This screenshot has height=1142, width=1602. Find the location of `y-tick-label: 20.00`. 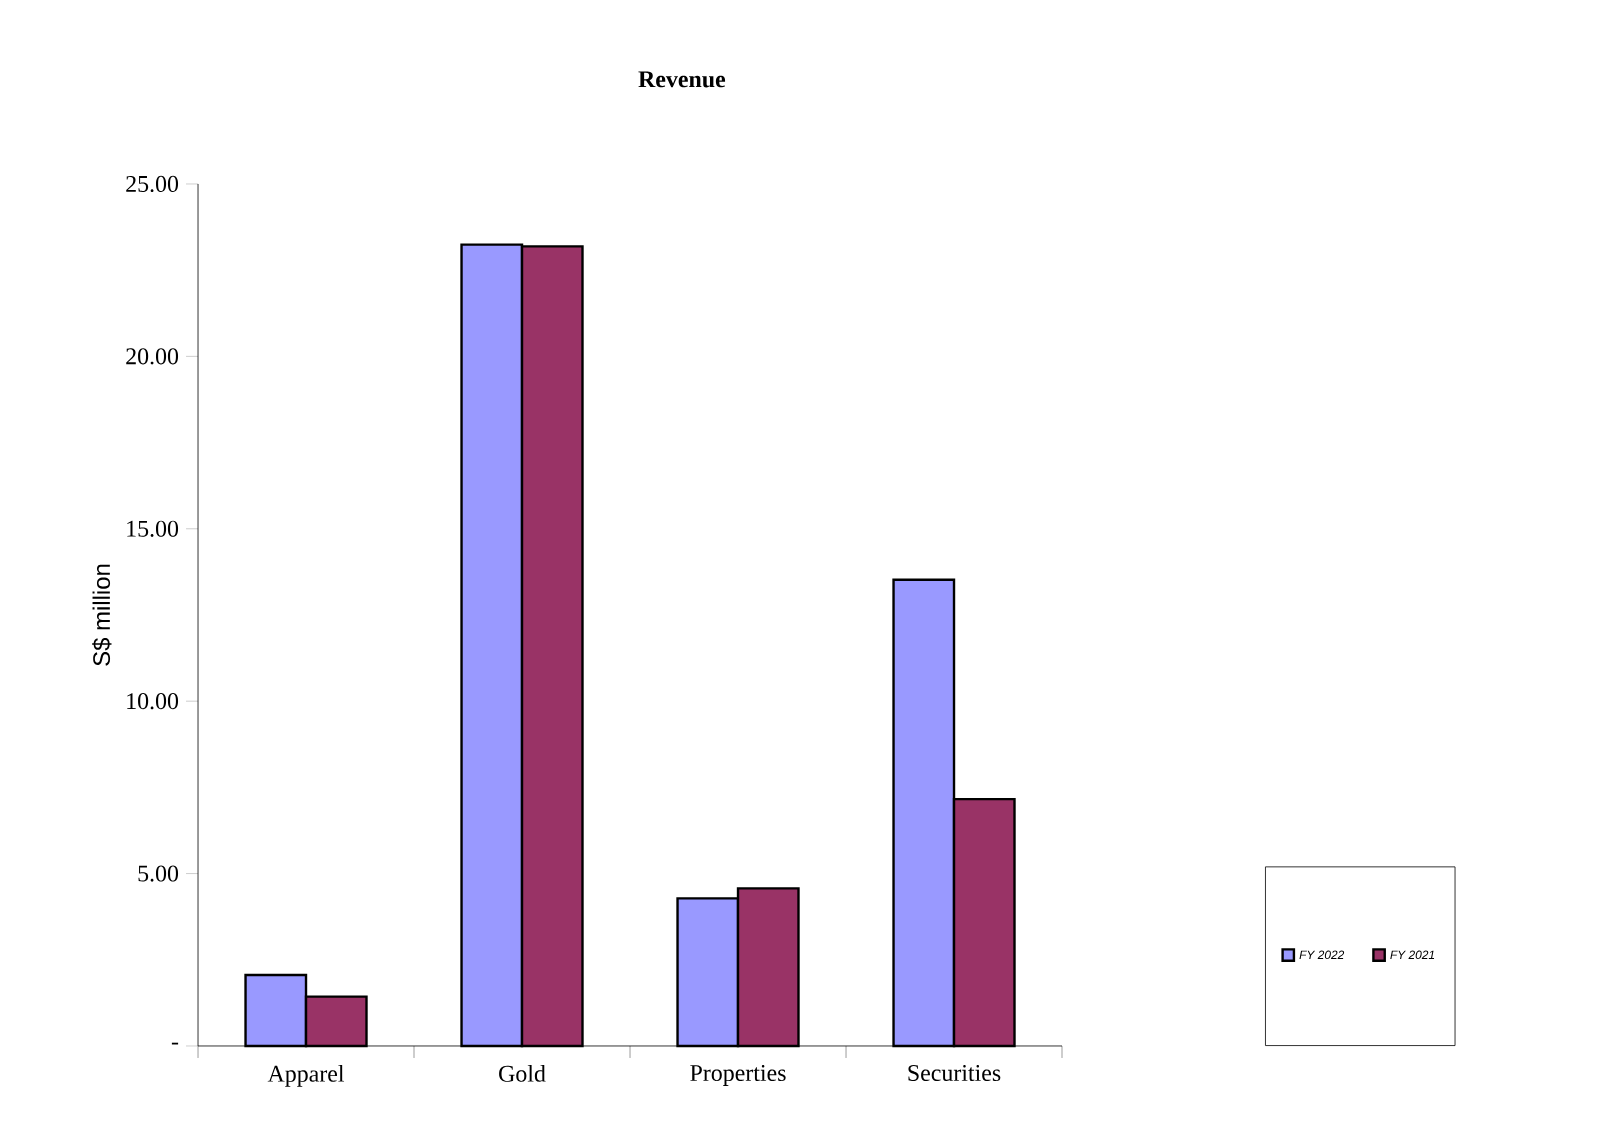

y-tick-label: 20.00 is located at coordinates (152, 356).